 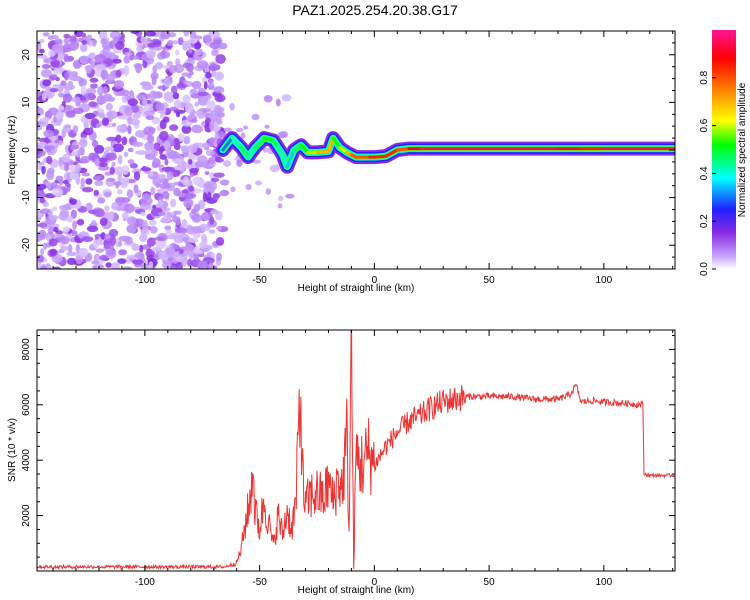 What do you see at coordinates (704, 125) in the screenshot?
I see `colorbar-tick-label: 0.6` at bounding box center [704, 125].